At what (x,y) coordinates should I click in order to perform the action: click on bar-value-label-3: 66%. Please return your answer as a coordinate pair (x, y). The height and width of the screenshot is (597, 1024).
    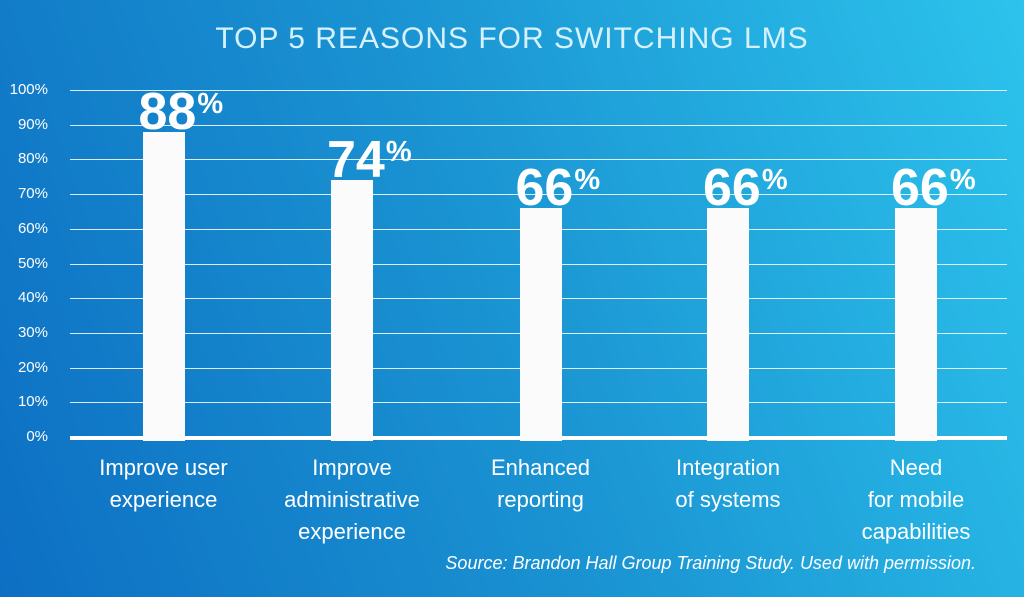
    Looking at the image, I should click on (558, 188).